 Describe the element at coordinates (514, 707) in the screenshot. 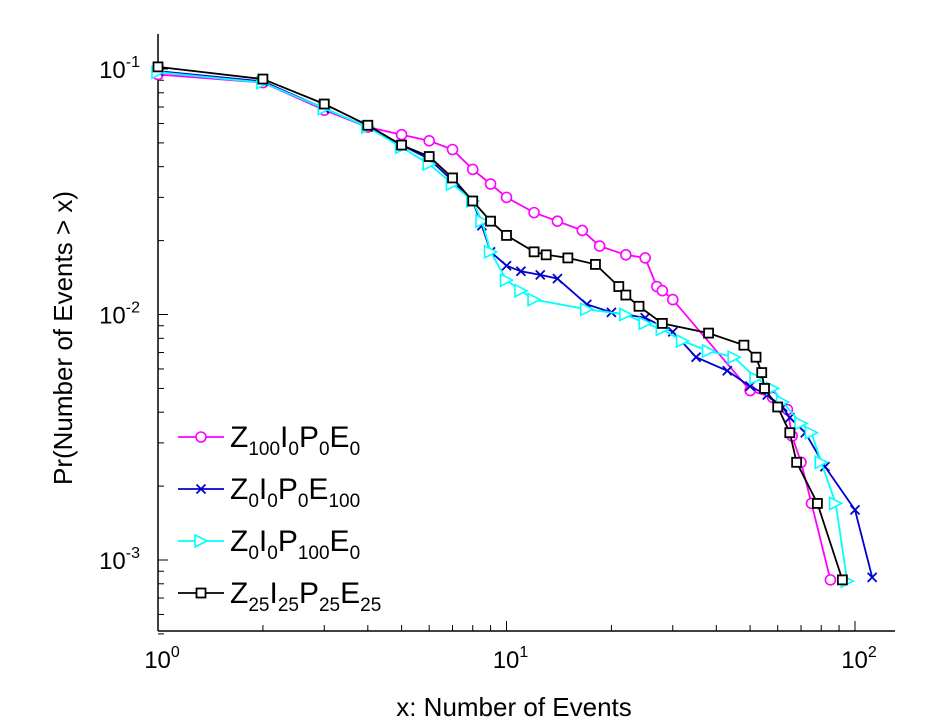

I see `x-axis-label: x: Number of Events` at that location.